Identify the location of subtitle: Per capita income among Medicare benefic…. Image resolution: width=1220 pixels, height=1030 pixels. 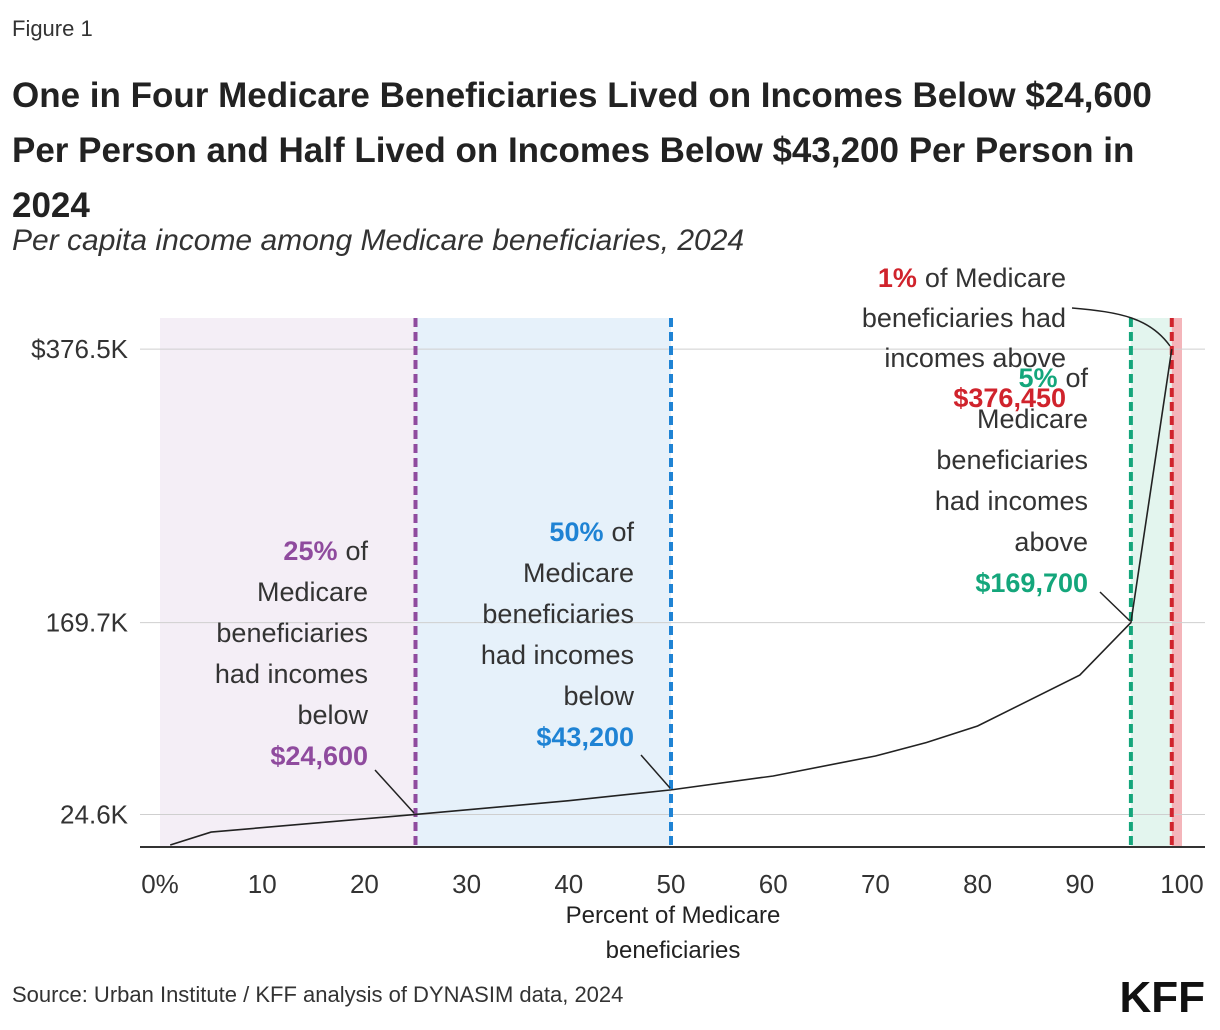
(378, 240).